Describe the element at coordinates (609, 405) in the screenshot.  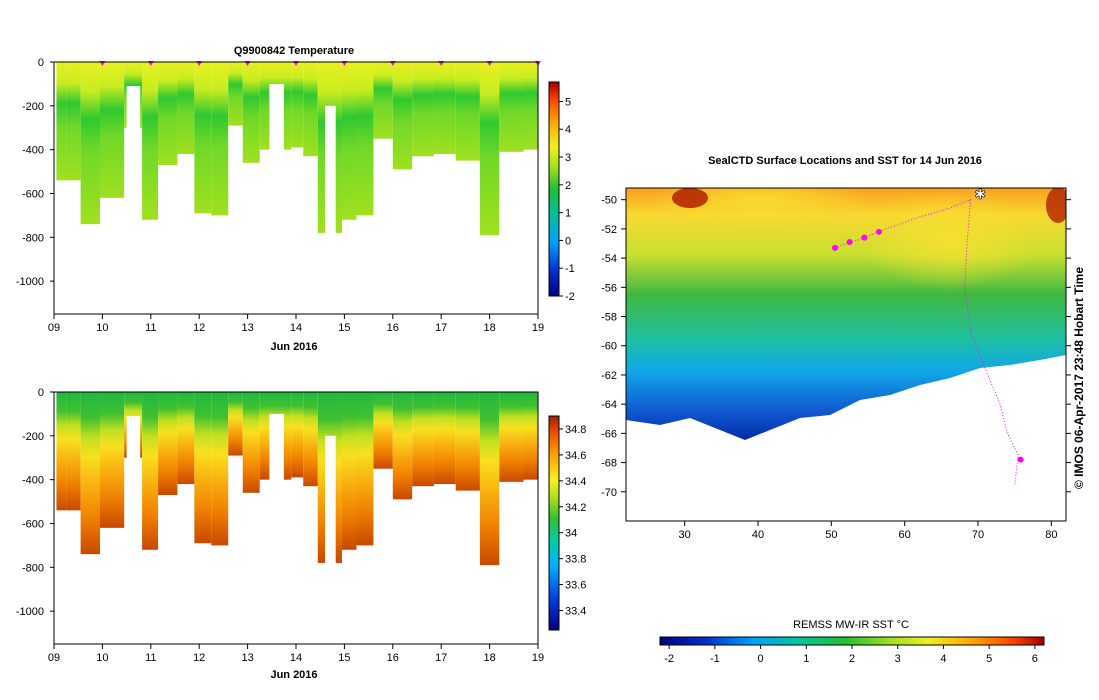
I see `map-y-tick-label: -64` at that location.